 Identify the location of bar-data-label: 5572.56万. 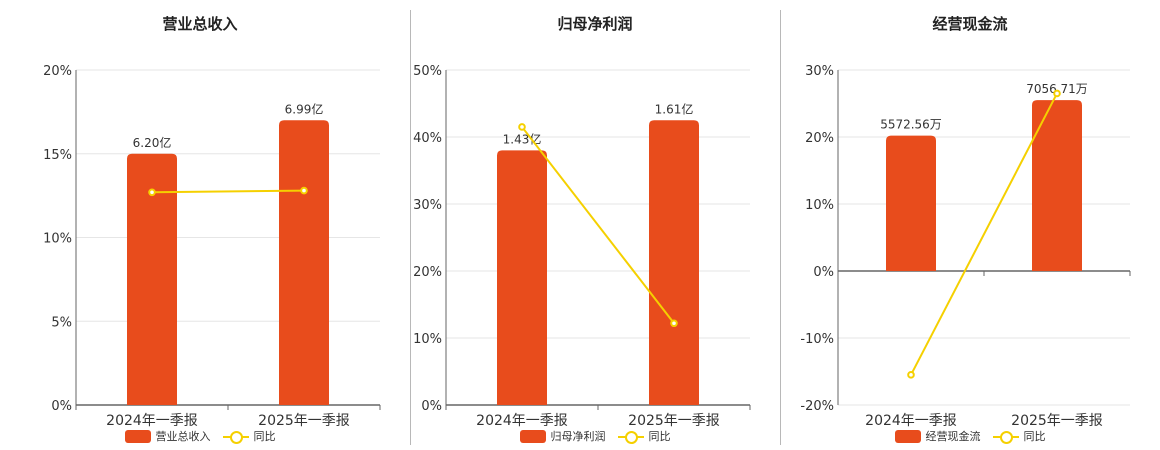
(911, 125).